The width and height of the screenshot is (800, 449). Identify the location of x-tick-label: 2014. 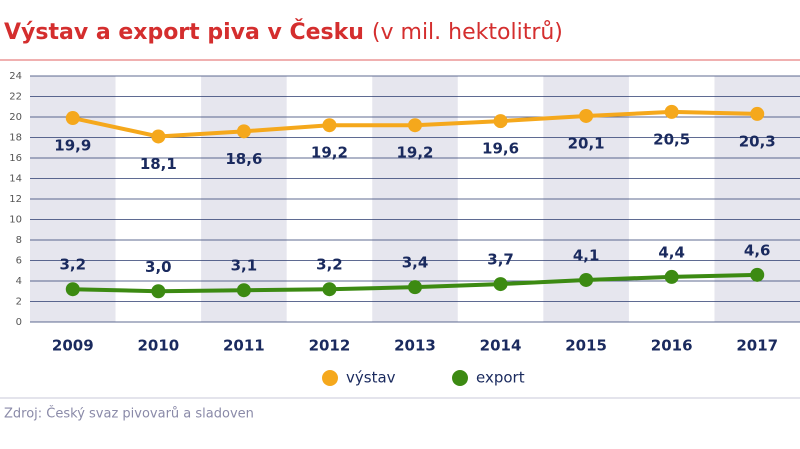
(501, 346).